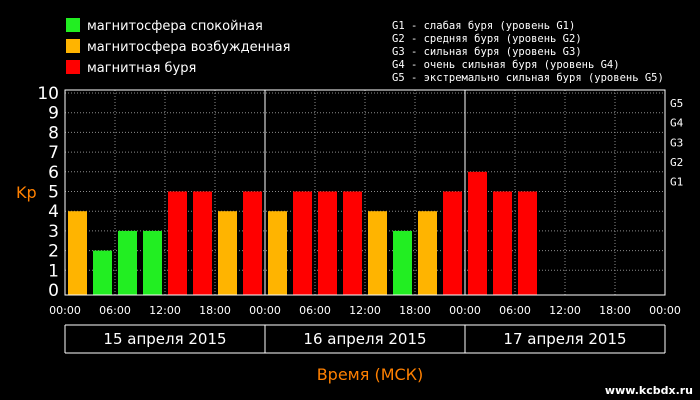  I want to click on y-tick-label: 8, so click(53, 133).